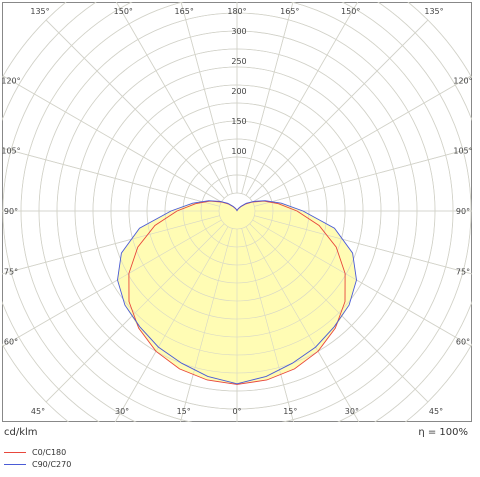  What do you see at coordinates (49, 452) in the screenshot?
I see `legend-label-c0: C0/C180` at bounding box center [49, 452].